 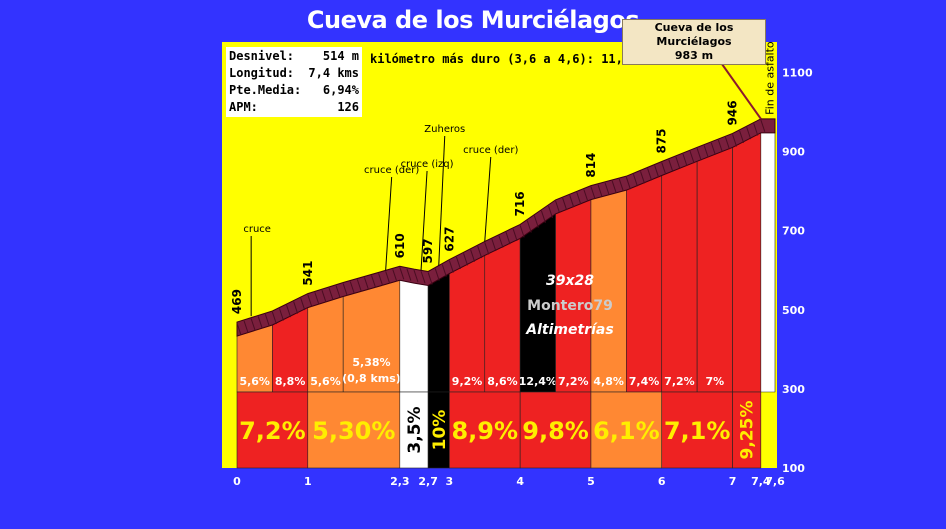 I want to click on km-block-grade: 7,2%, so click(x=272, y=431).